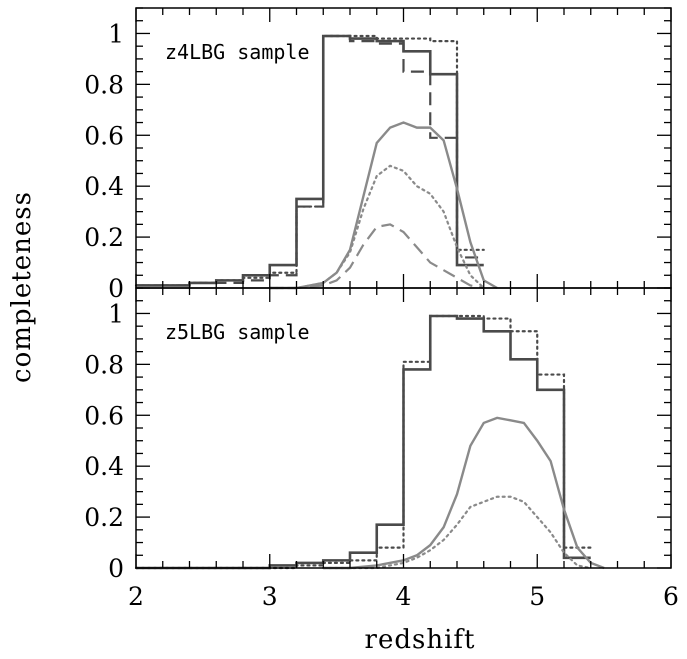 The image size is (687, 659). I want to click on bottom-y-tick-label: 0.8, so click(104, 364).